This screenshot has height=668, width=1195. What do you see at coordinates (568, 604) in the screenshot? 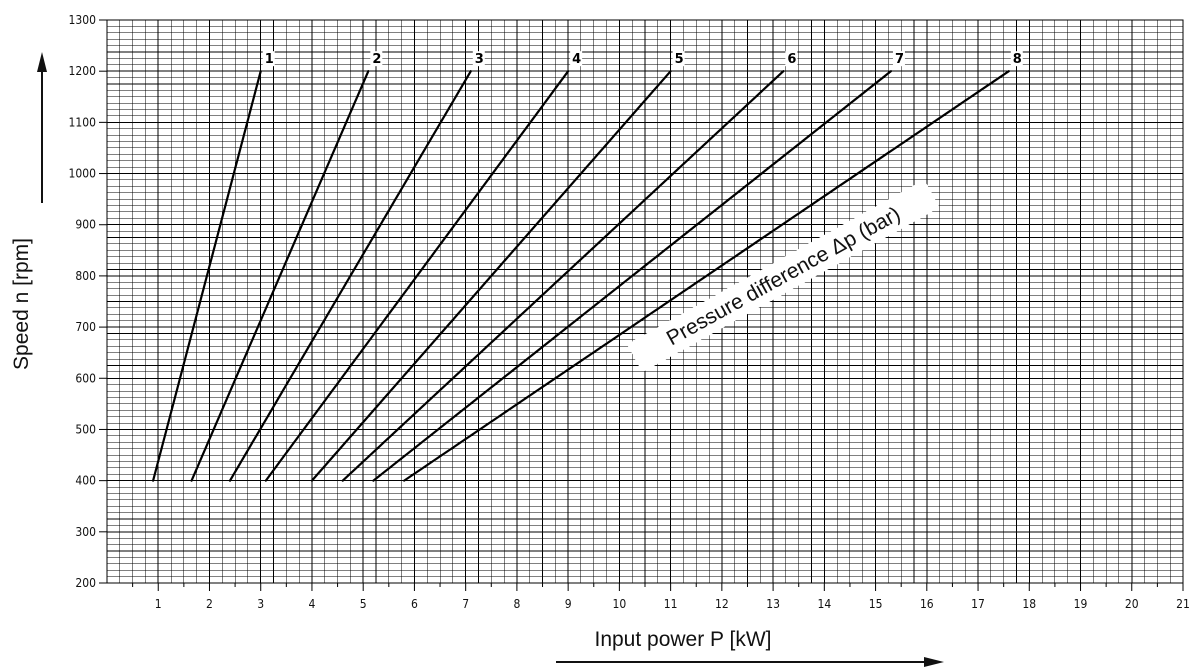
I see `x-tick-label: 9` at bounding box center [568, 604].